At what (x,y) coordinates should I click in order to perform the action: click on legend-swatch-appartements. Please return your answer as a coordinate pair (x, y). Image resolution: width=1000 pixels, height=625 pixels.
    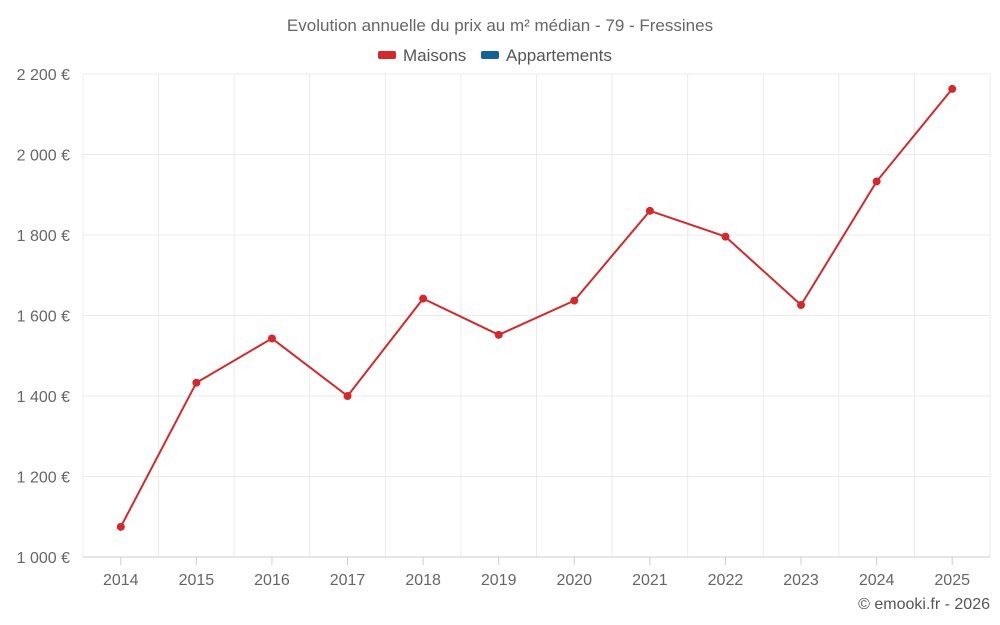
    Looking at the image, I should click on (490, 55).